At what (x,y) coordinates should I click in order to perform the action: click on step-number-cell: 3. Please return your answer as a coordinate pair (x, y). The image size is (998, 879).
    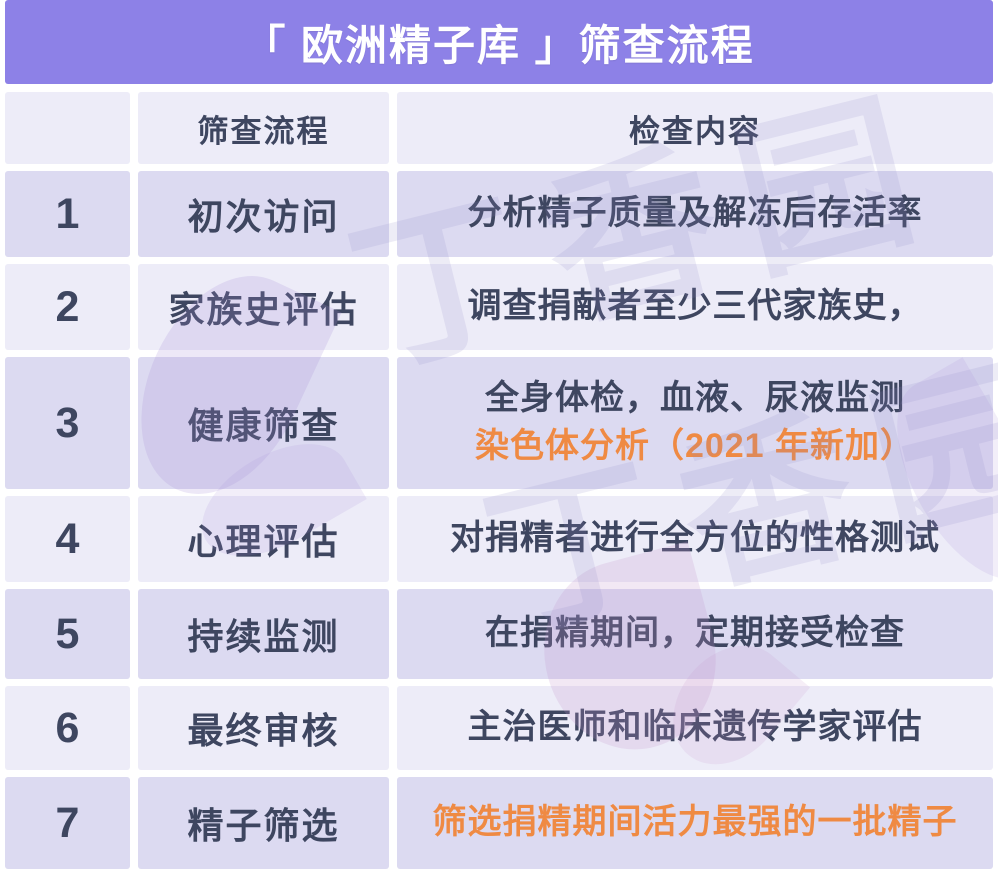
    Looking at the image, I should click on (67, 423).